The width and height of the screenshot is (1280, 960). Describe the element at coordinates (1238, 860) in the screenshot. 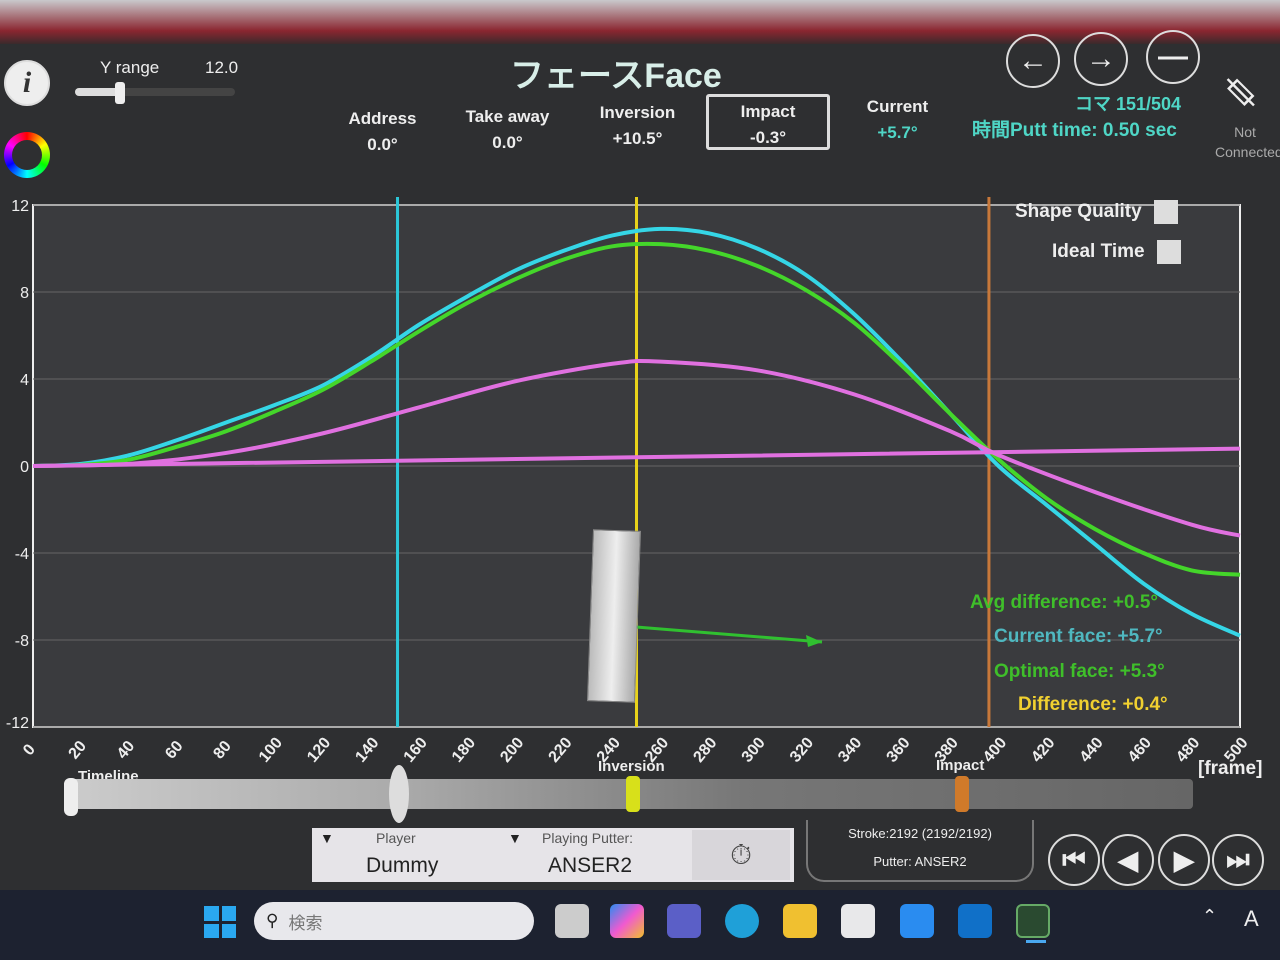

I see `last-frame-button: ⏭` at that location.